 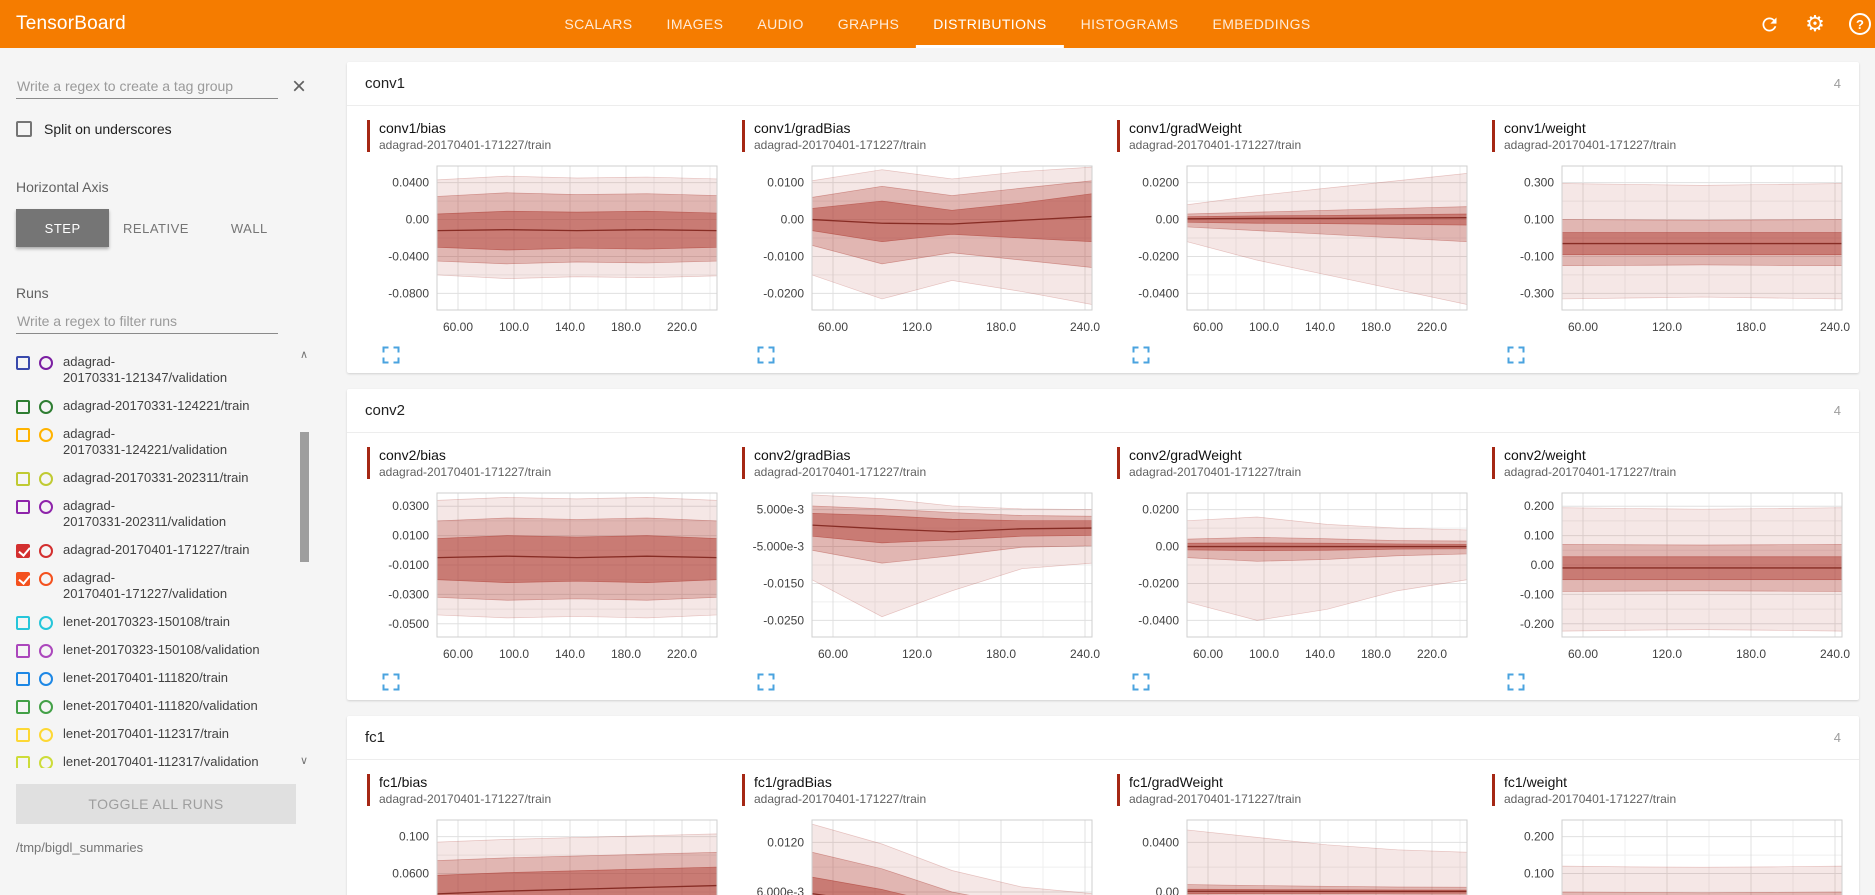 I want to click on fullscreen-icon, so click(x=1141, y=355).